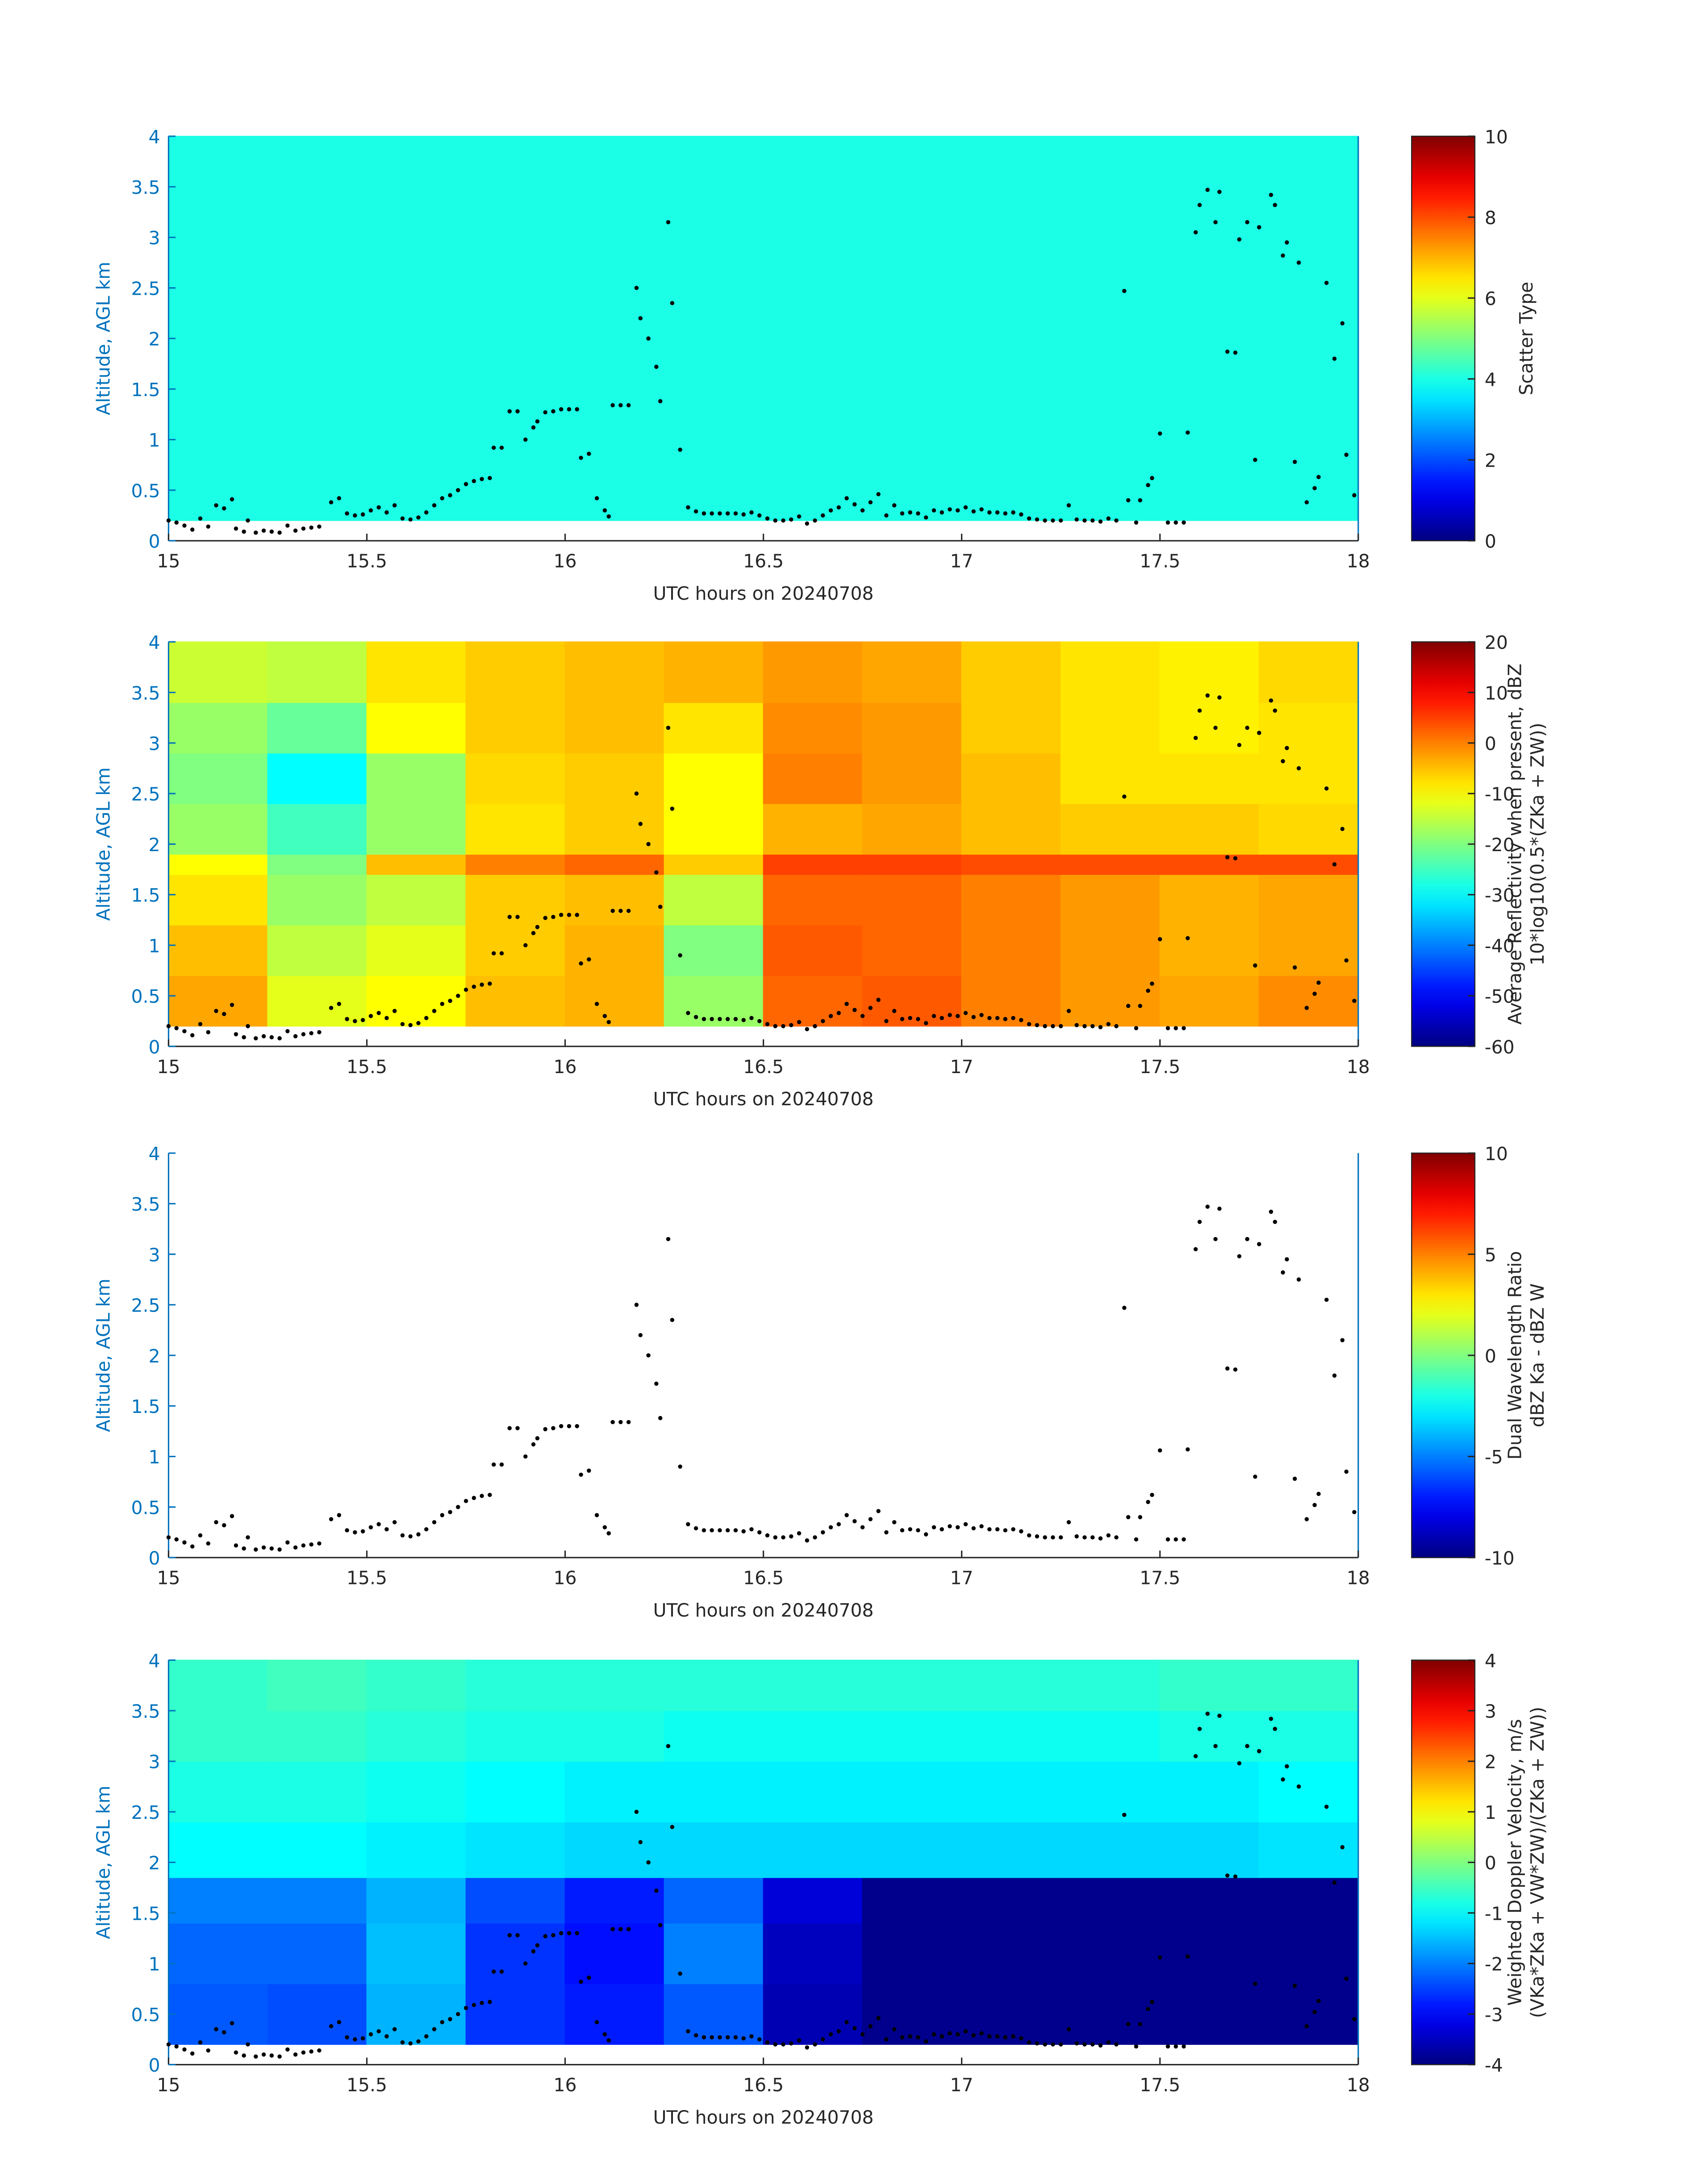 The height and width of the screenshot is (2177, 1708). I want to click on y-tick-label: 1.5, so click(145, 390).